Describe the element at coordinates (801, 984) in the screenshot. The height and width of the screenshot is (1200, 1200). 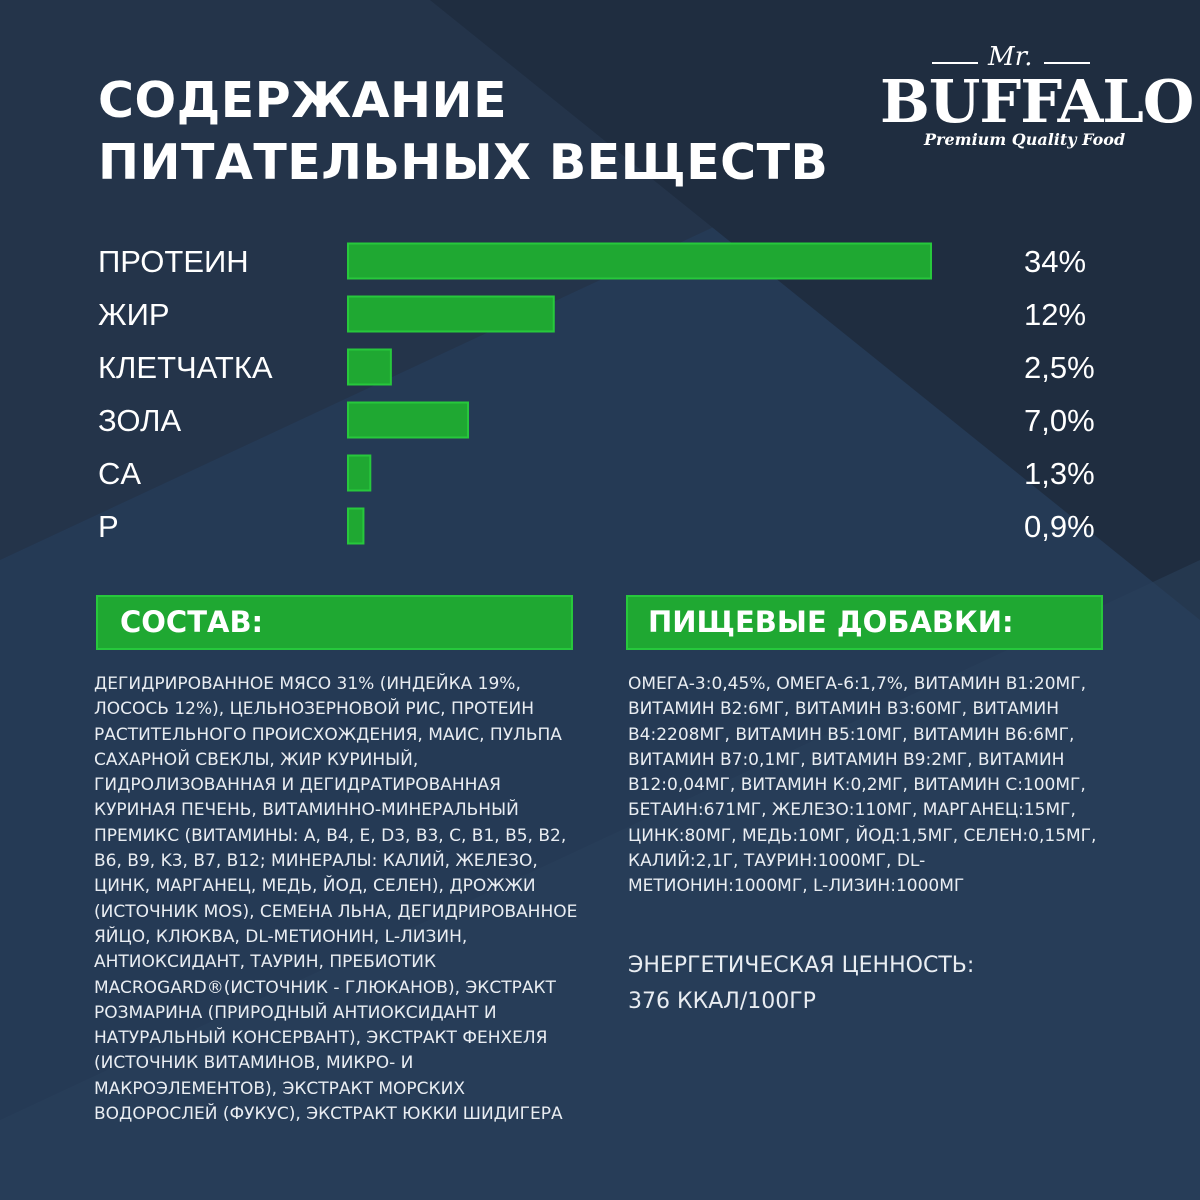
I see `energy-value-block: ЭНЕРГЕТИЧЕСКАЯ ЦЕННОСТЬ: 376 ККАЛ/100ГР` at that location.